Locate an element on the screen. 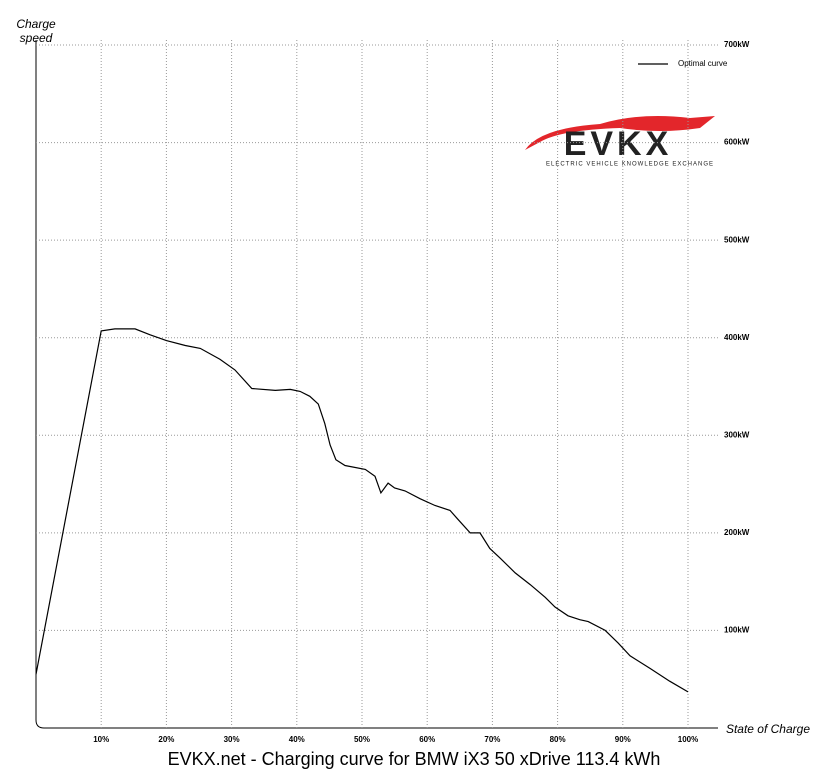 This screenshot has height=777, width=830. logo: EVKX ELECTRIC VEHICLE KNOWLEDGE EXCHANGE is located at coordinates (620, 142).